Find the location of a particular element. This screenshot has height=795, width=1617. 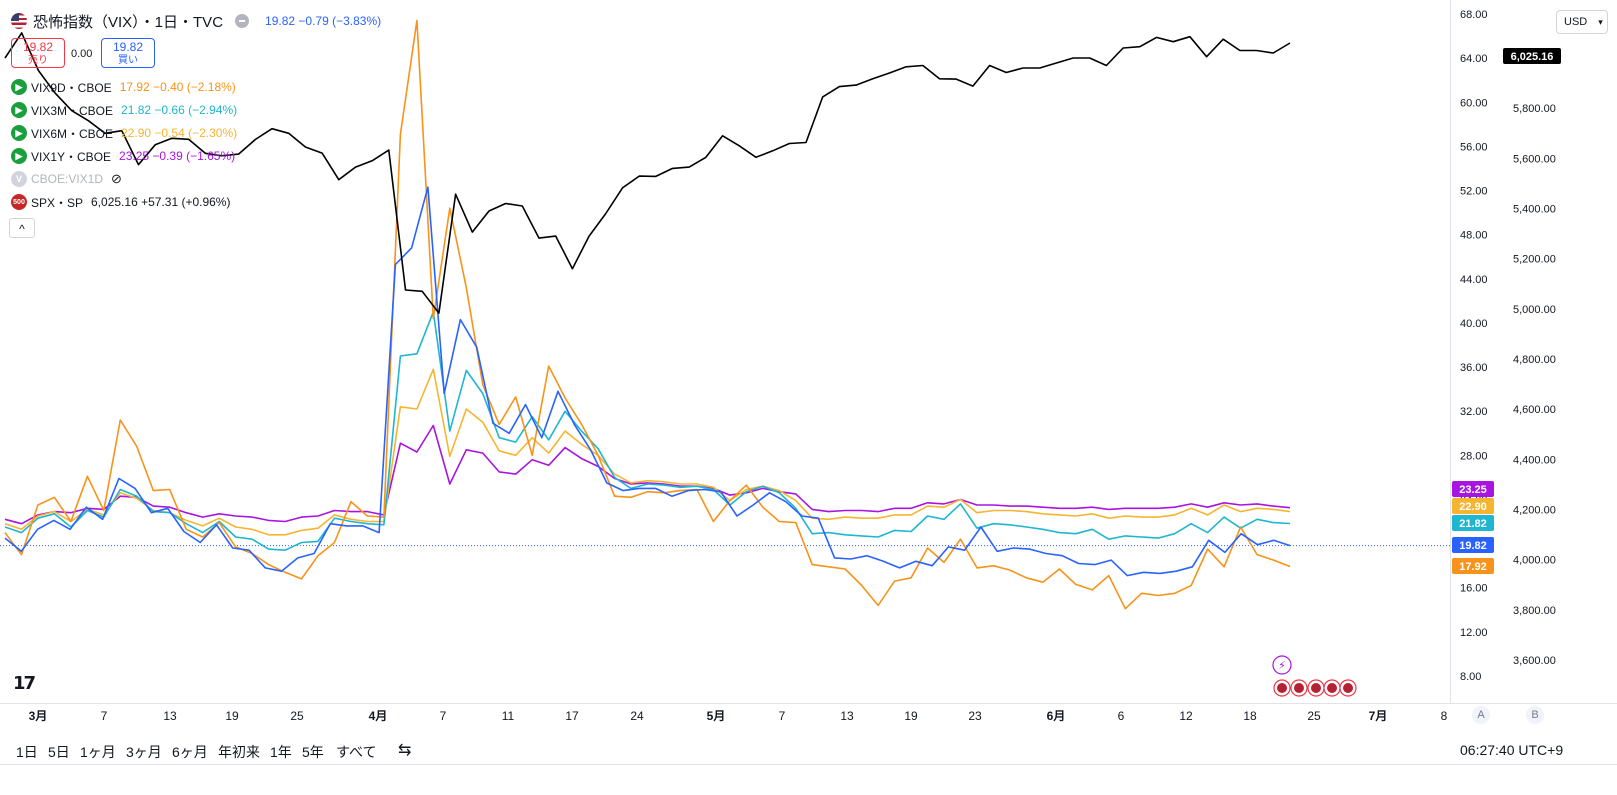

x-axis-tick-label: 8 is located at coordinates (1444, 716).